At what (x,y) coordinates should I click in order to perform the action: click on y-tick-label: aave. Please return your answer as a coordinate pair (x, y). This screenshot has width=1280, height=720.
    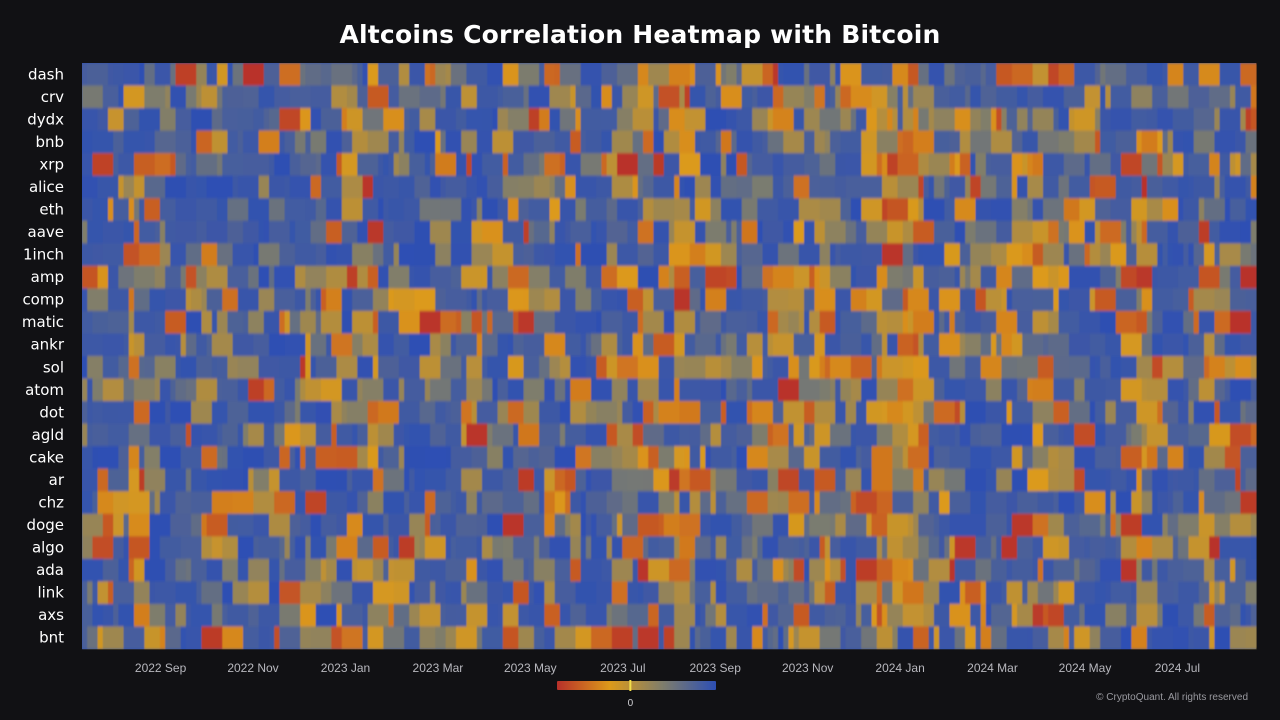
    Looking at the image, I should click on (46, 232).